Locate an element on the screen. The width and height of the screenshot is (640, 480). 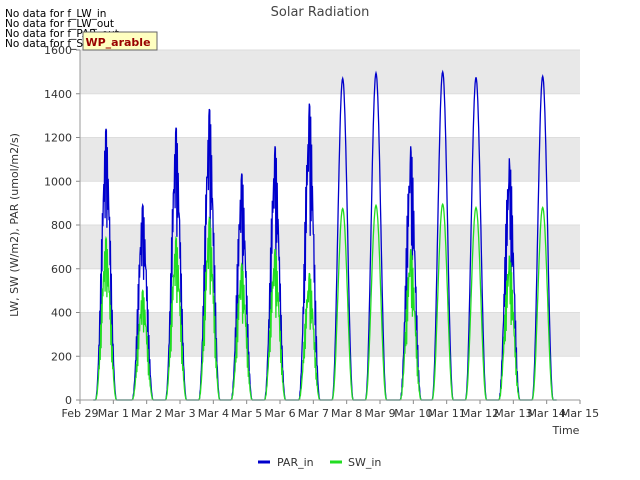
legend-label-sw-in: SW_in is located at coordinates (364, 462).